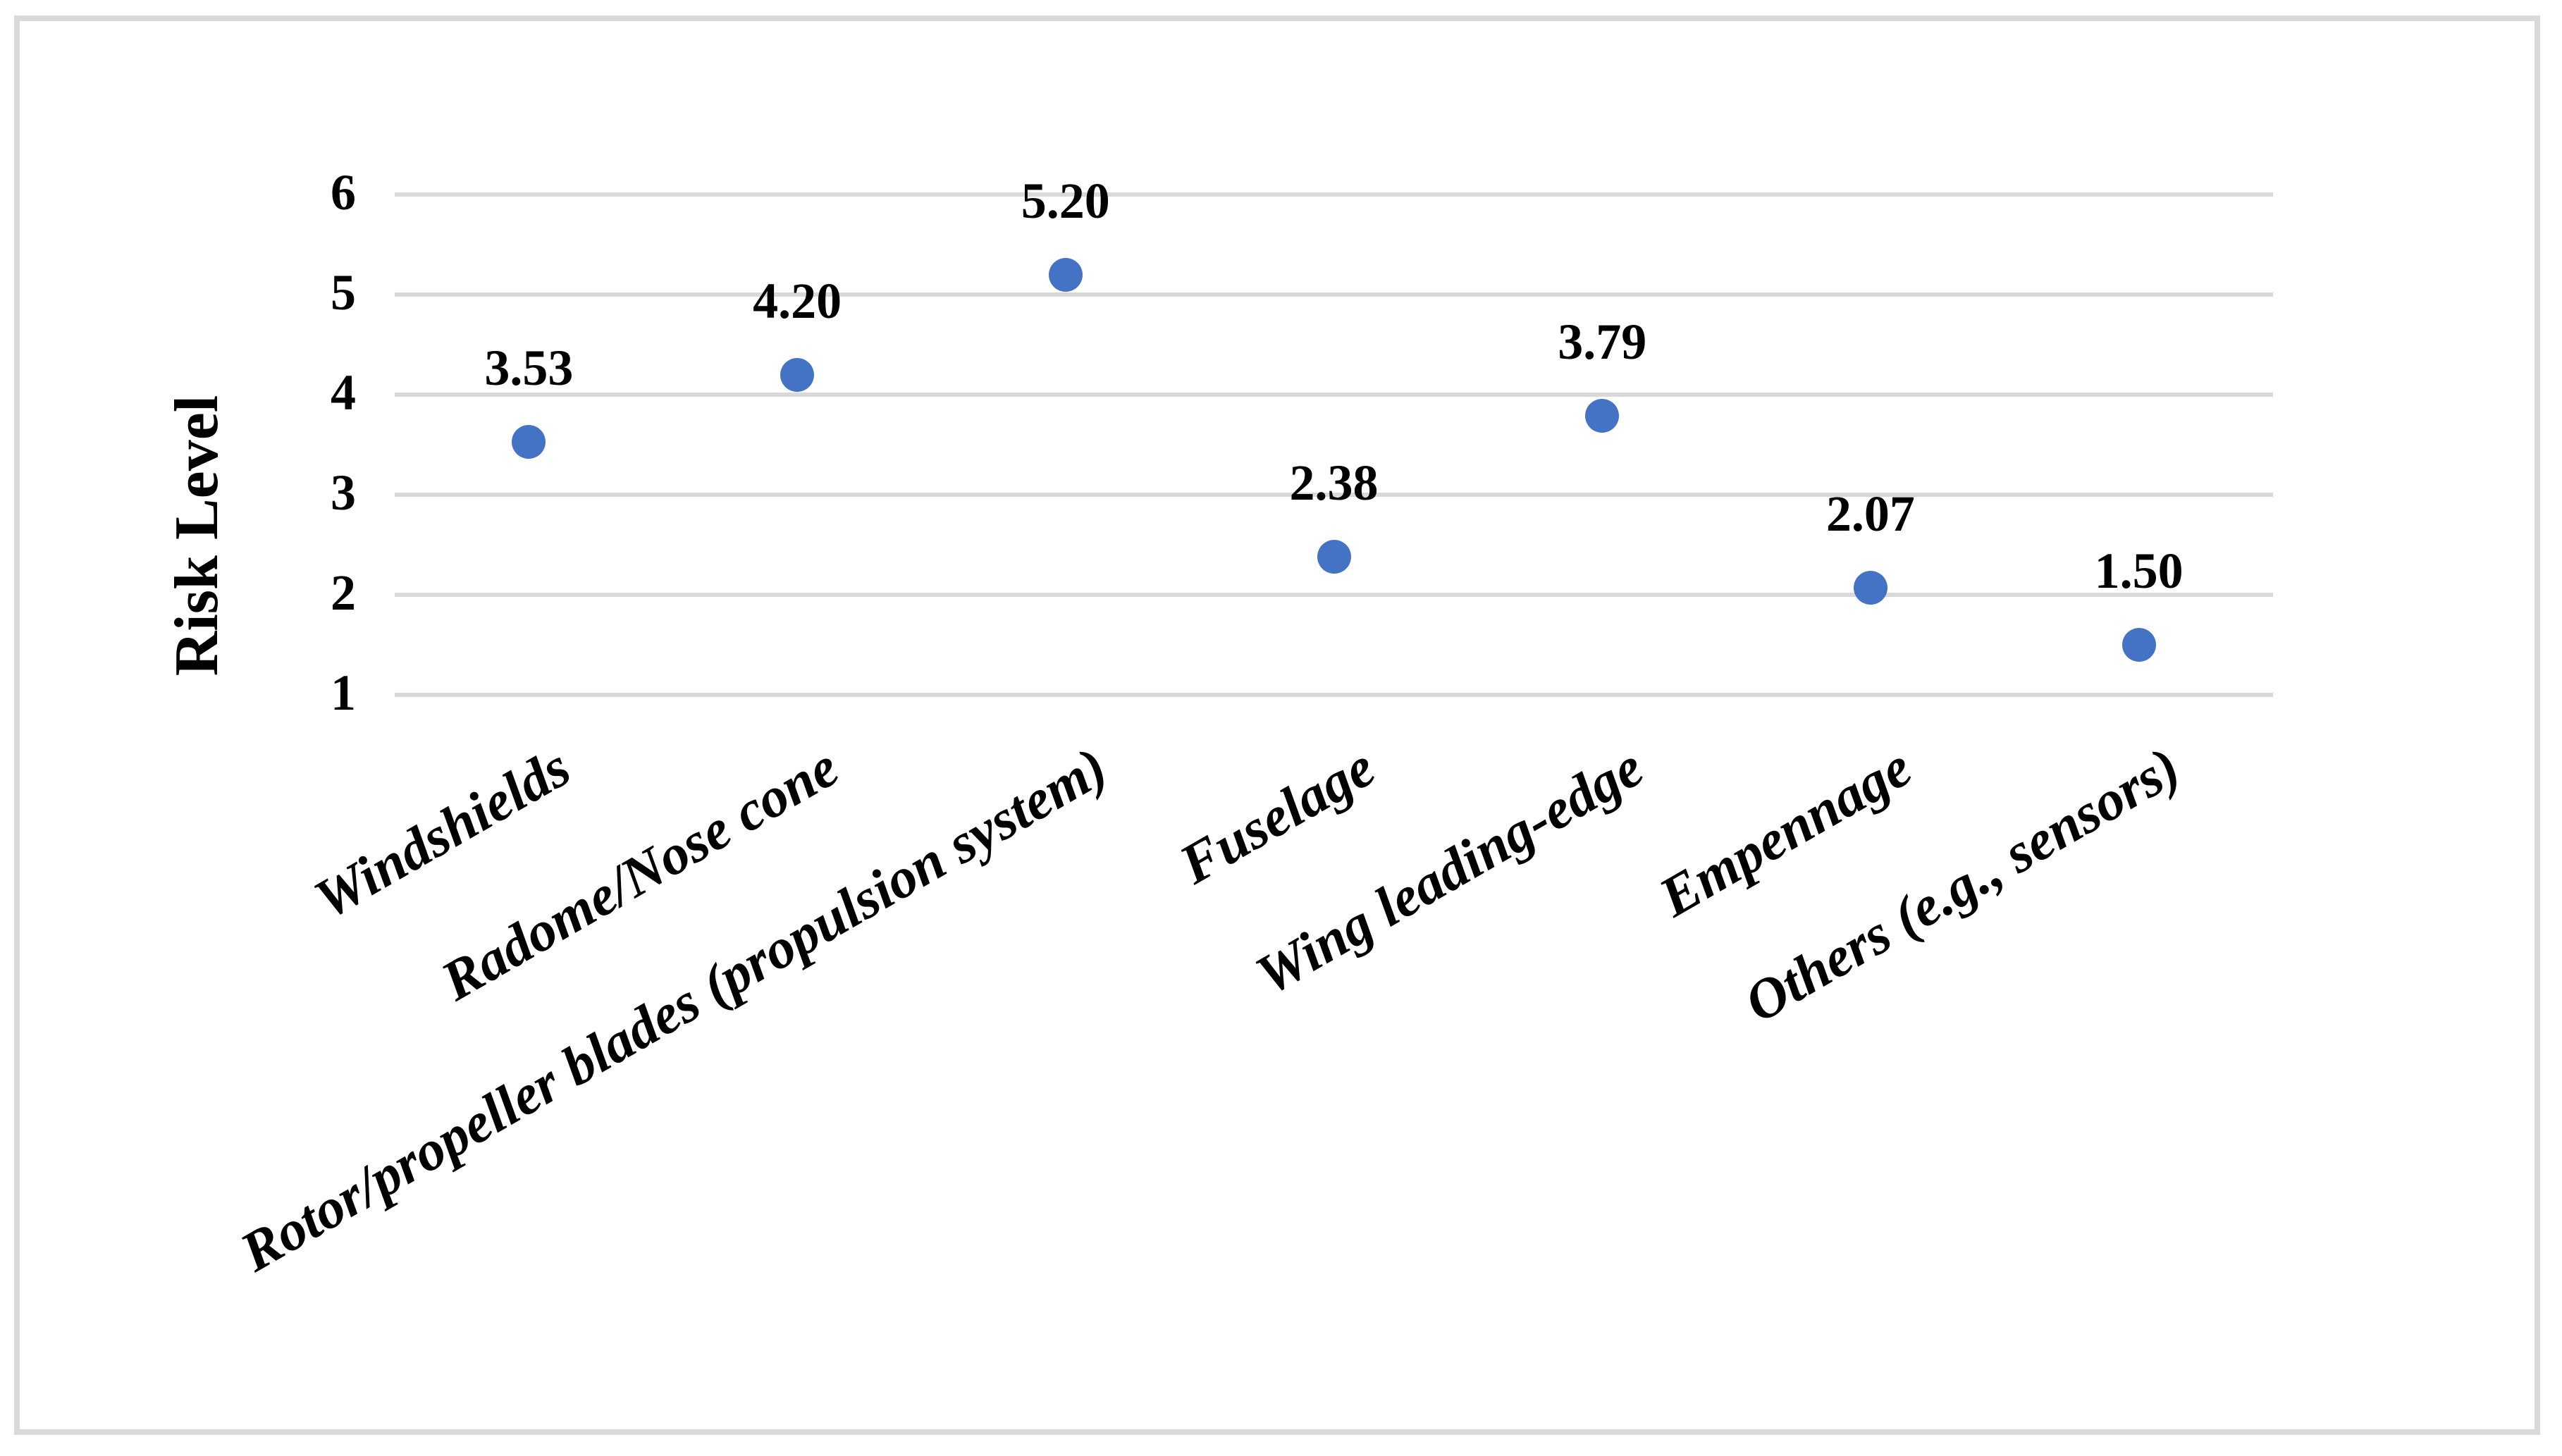 The width and height of the screenshot is (2562, 1456). What do you see at coordinates (343, 693) in the screenshot?
I see `y-axis-tick-label: 1` at bounding box center [343, 693].